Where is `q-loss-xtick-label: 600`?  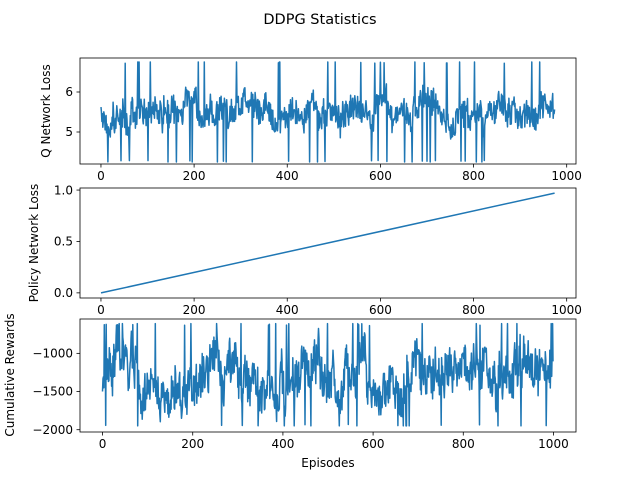
q-loss-xtick-label: 600 is located at coordinates (380, 176).